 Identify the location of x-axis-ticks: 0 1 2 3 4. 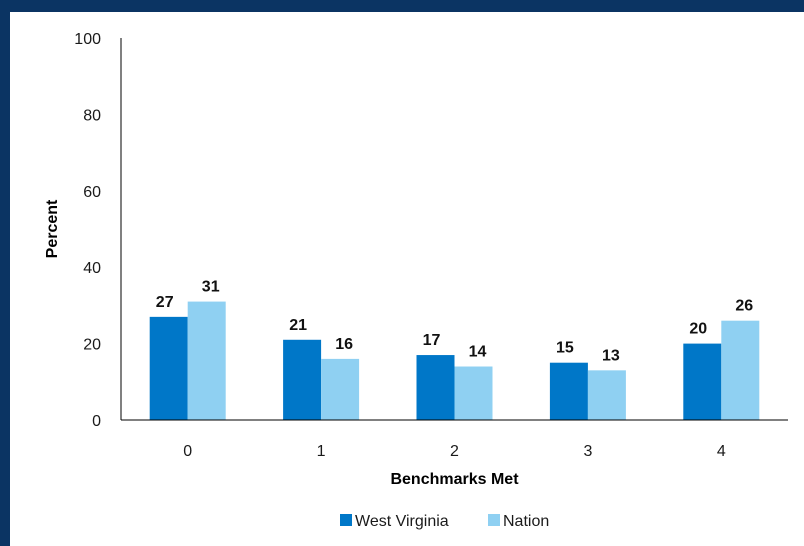
(454, 451).